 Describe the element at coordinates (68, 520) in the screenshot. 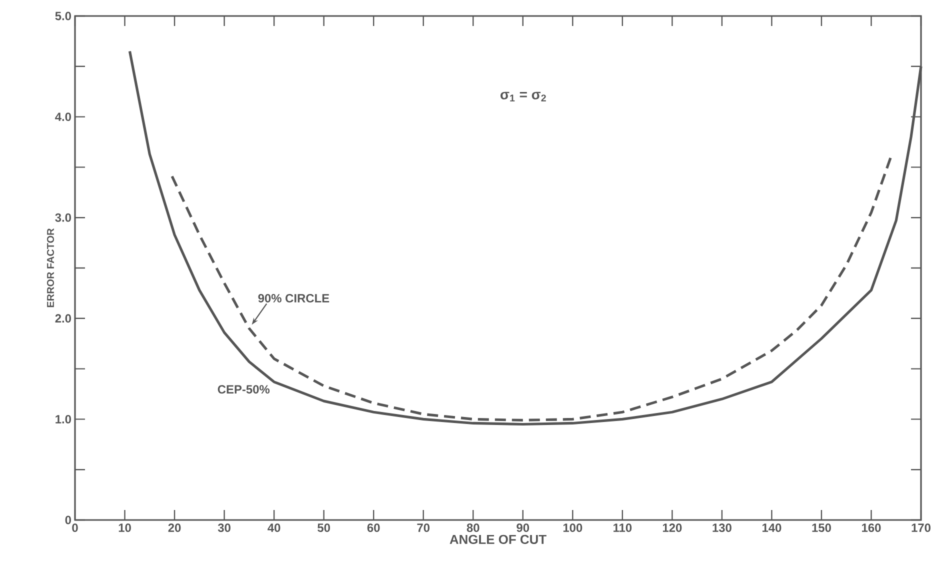

I see `y-tick-label: 0` at that location.